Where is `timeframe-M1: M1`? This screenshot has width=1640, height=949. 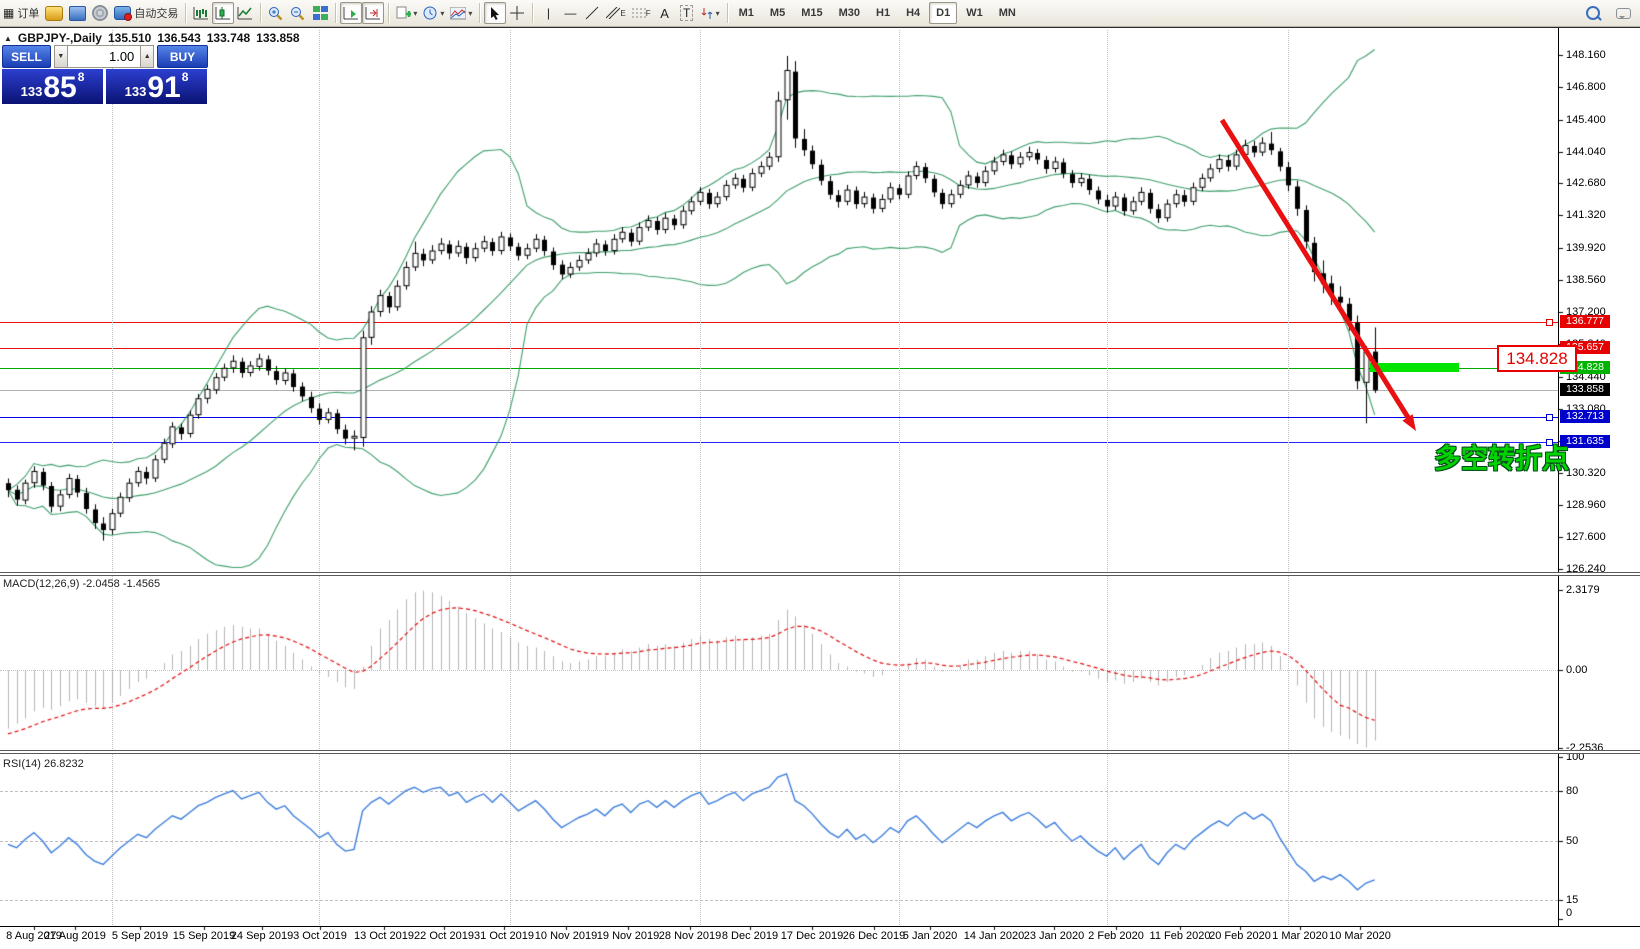
timeframe-M1: M1 is located at coordinates (746, 13).